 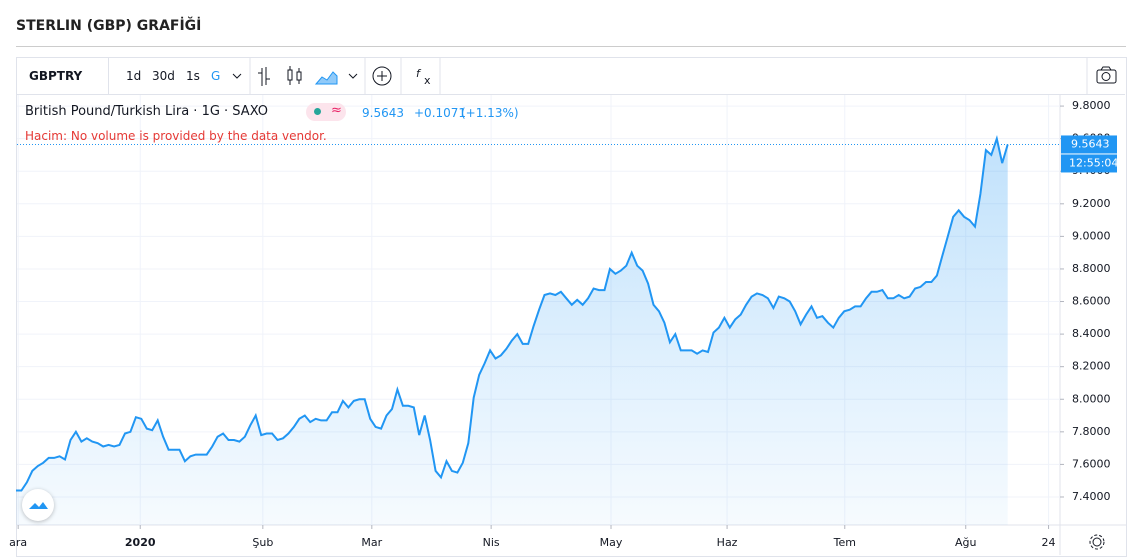 I want to click on last-price-label: 9.5643, so click(x=1090, y=143).